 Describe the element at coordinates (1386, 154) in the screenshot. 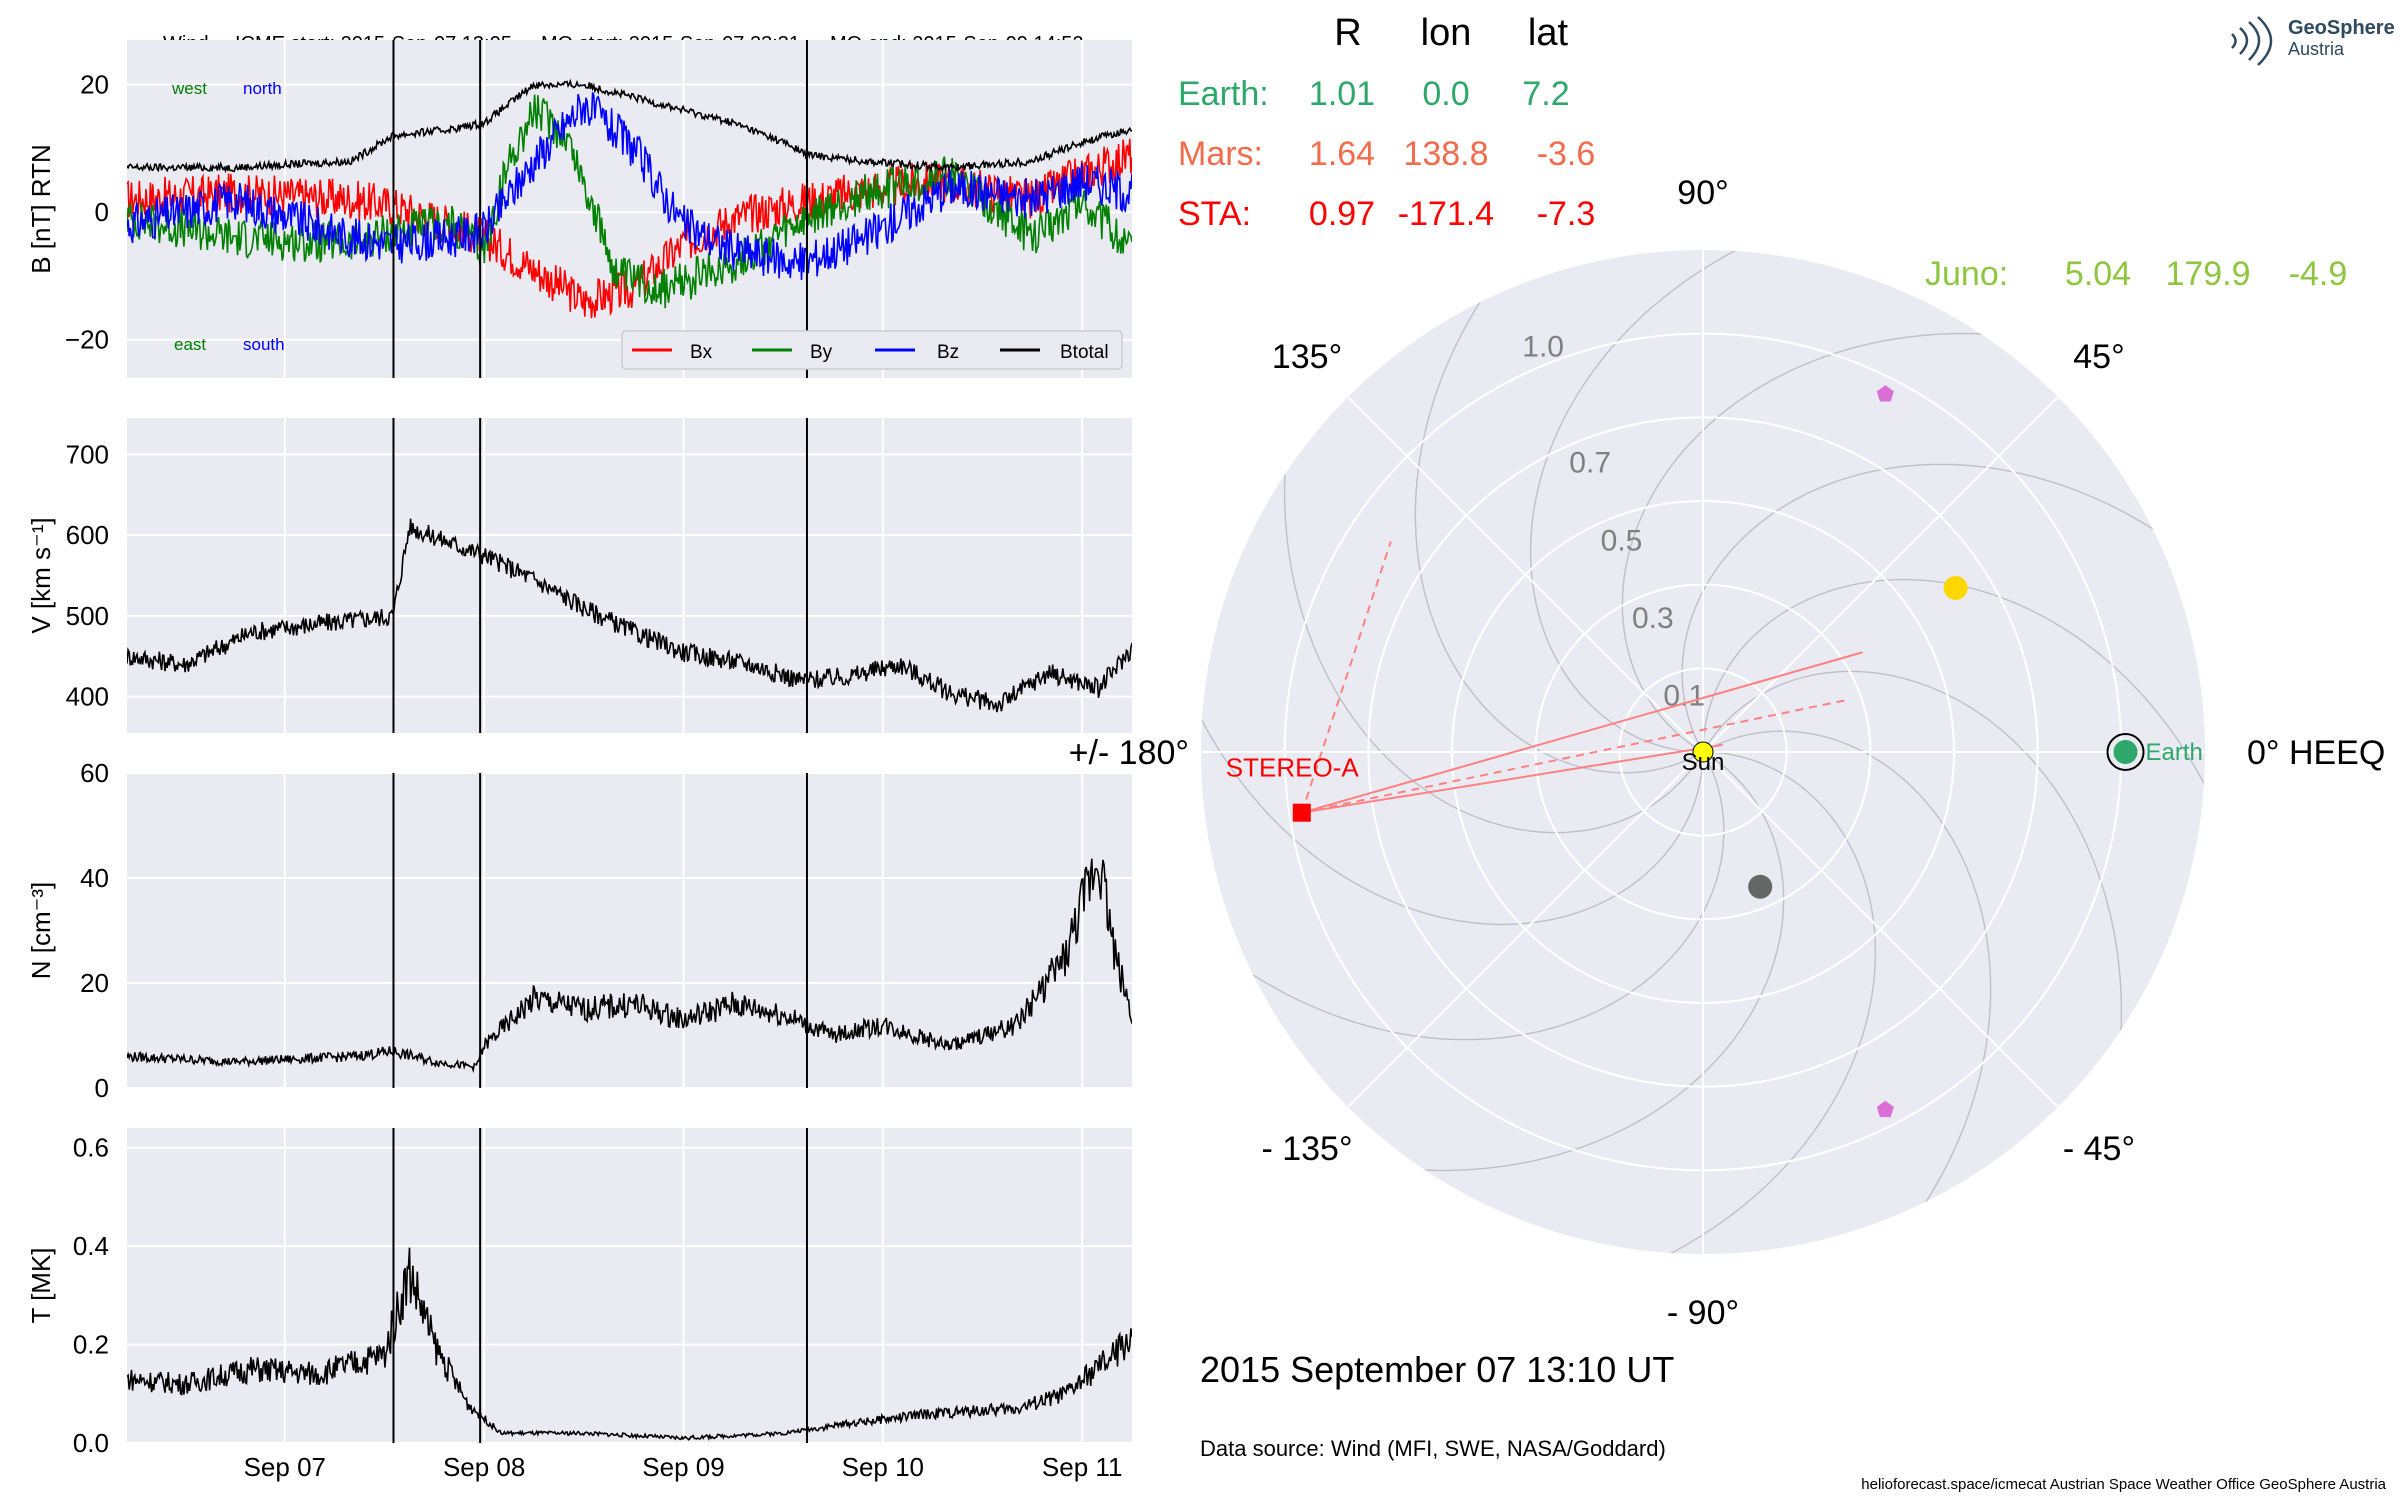

I see `row-mars: Mars: 1.64 138.8 -3.6` at that location.